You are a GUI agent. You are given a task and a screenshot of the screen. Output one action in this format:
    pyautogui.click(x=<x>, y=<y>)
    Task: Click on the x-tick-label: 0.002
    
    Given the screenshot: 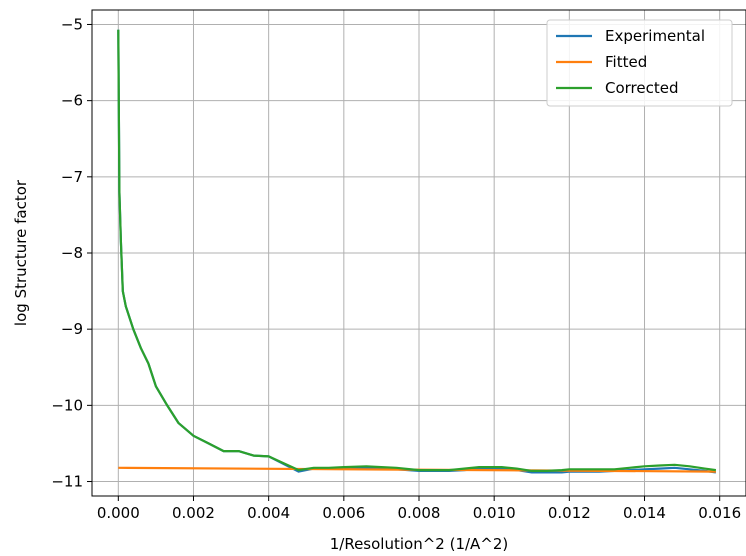 What is the action you would take?
    pyautogui.click(x=193, y=513)
    